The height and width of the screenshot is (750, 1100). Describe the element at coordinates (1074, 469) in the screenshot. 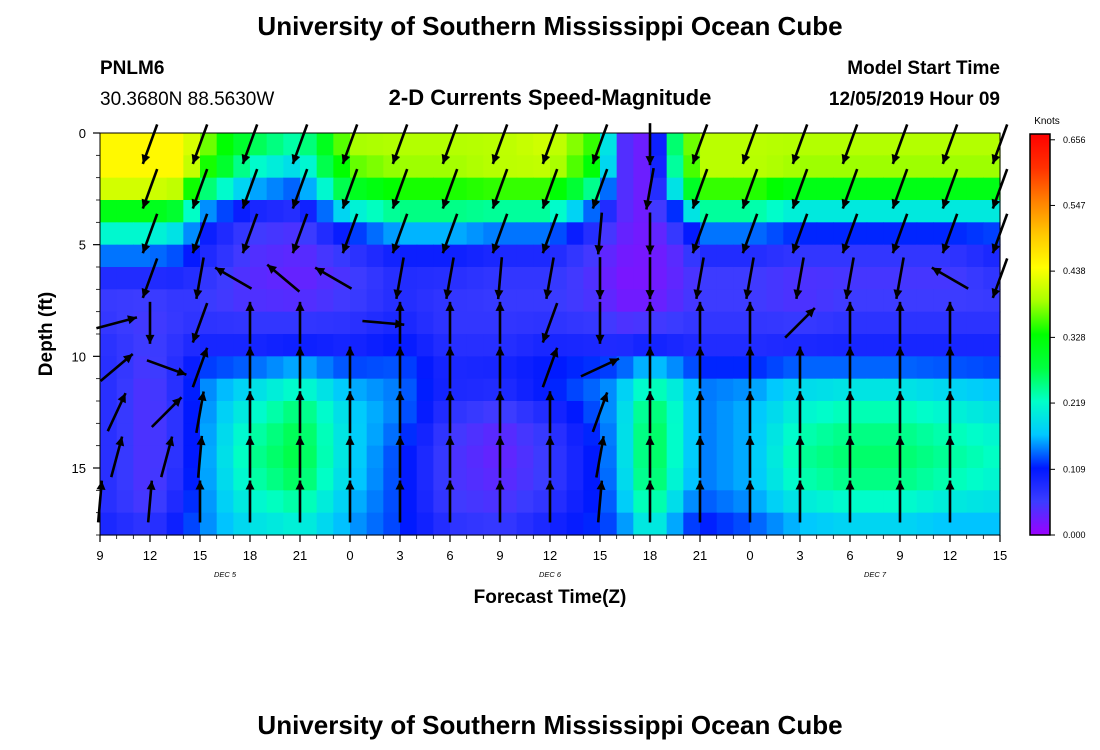

I see `colorbar-tick-label: 0.109` at that location.